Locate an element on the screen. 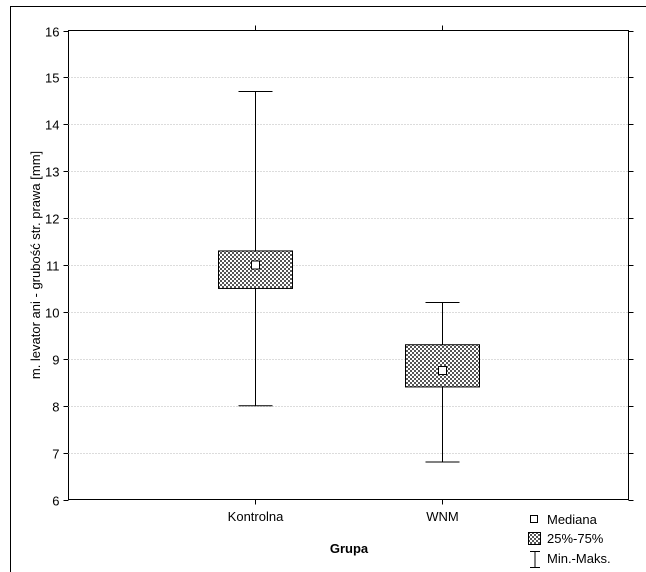  y-tick-label: 7 is located at coordinates (55, 454).